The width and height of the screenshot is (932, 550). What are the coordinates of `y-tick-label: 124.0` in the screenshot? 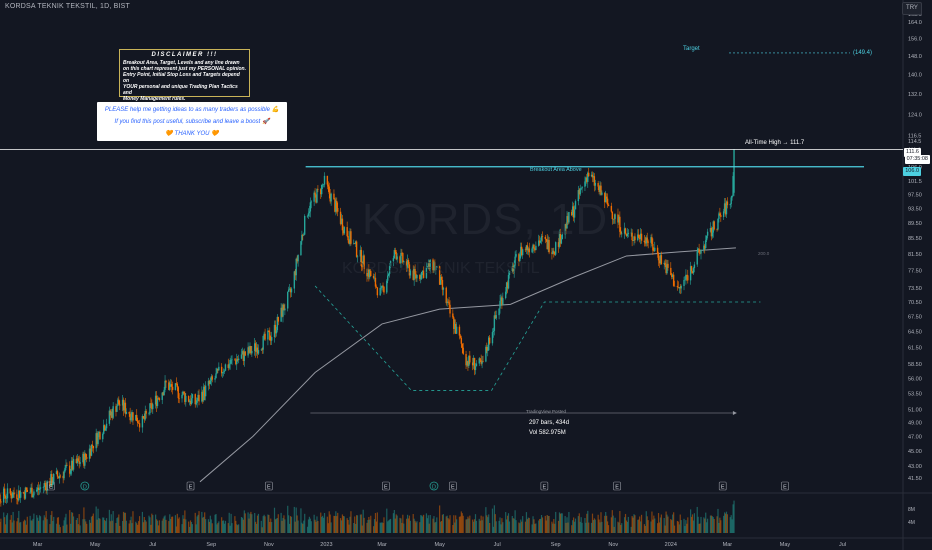 It's located at (915, 116).